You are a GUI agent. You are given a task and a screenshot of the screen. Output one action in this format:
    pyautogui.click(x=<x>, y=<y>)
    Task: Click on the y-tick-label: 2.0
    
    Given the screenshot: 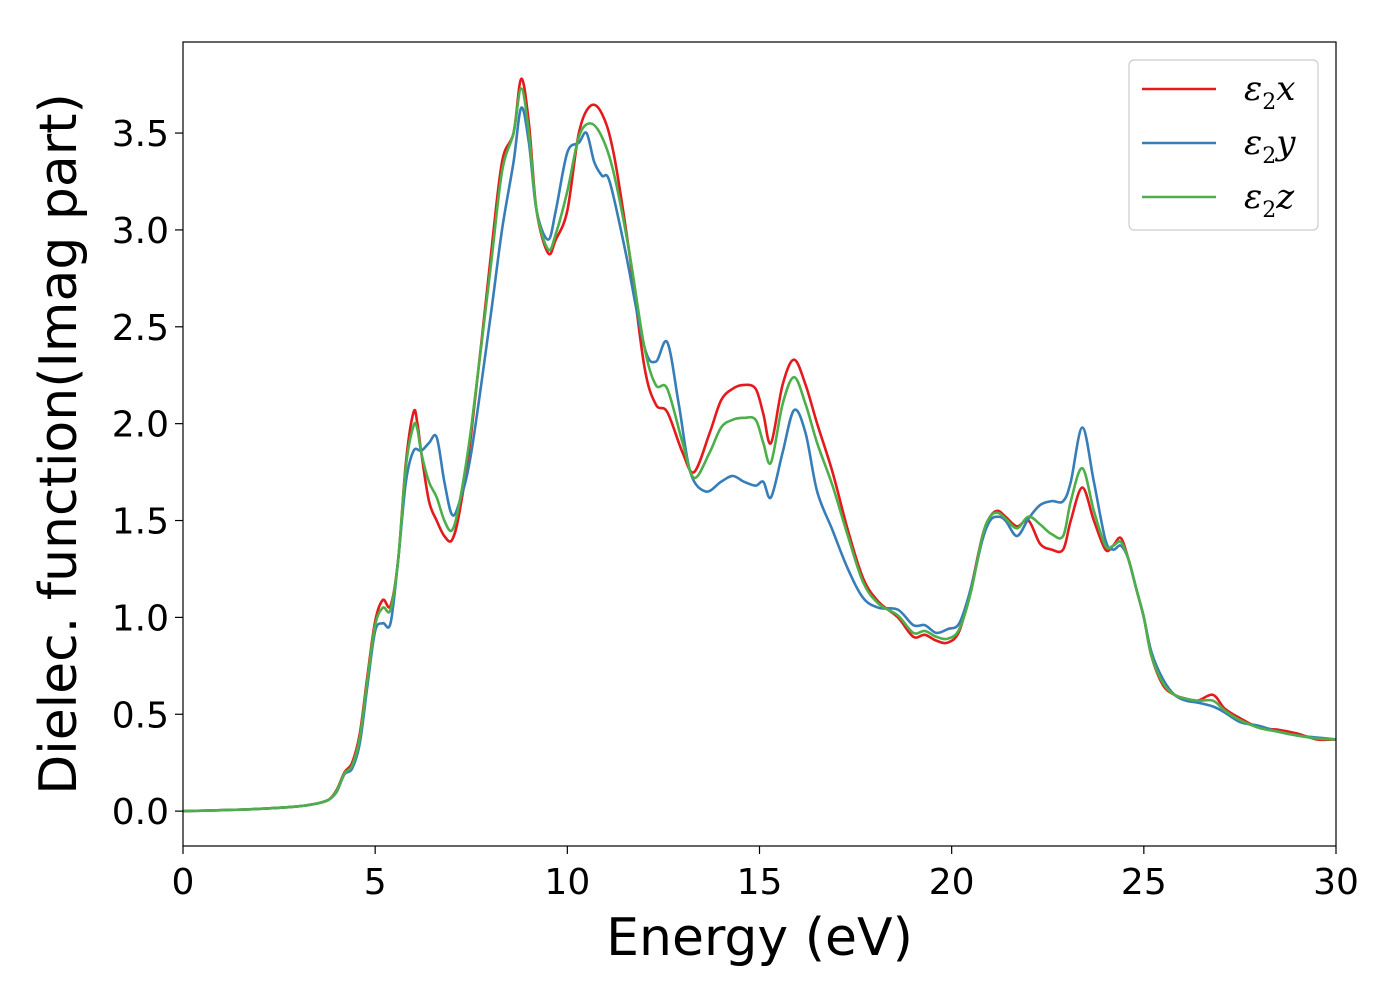 What is the action you would take?
    pyautogui.click(x=140, y=425)
    